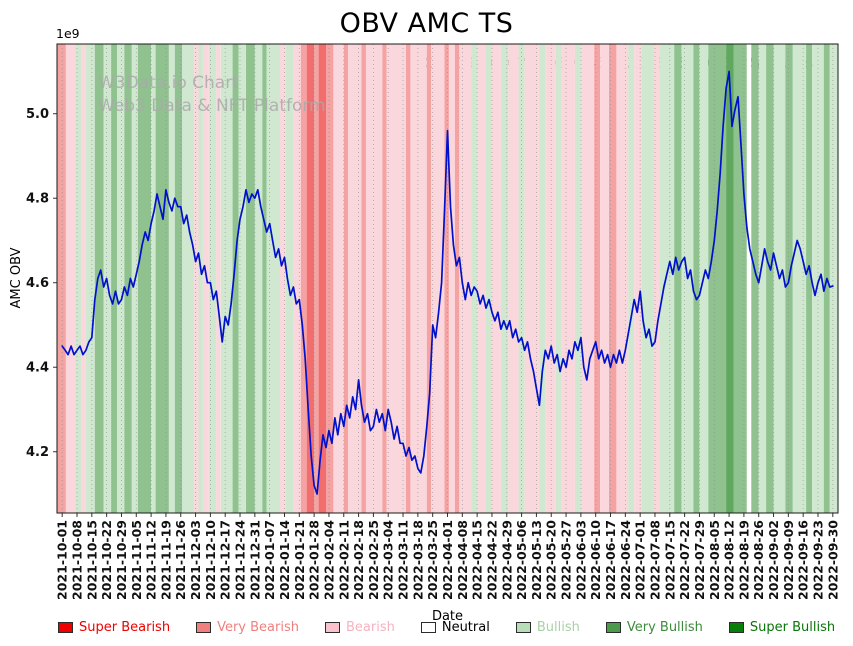 The image size is (853, 646). Describe the element at coordinates (16, 278) in the screenshot. I see `y-axis-label: AMC OBV` at that location.